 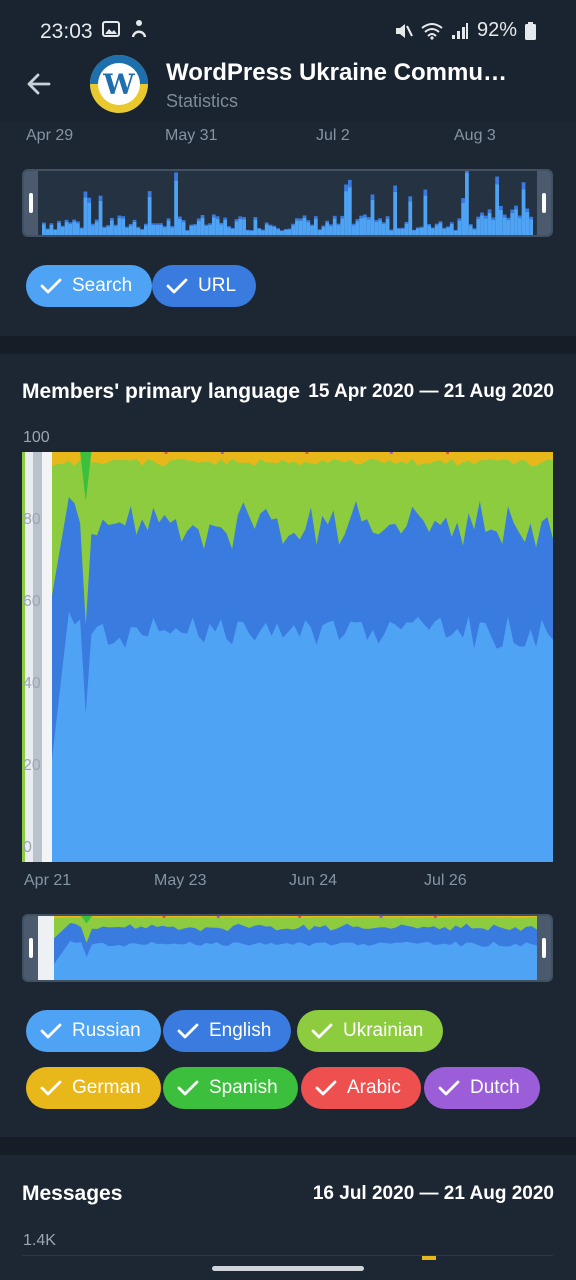 I want to click on y-tick-label: 40, so click(x=32, y=683).